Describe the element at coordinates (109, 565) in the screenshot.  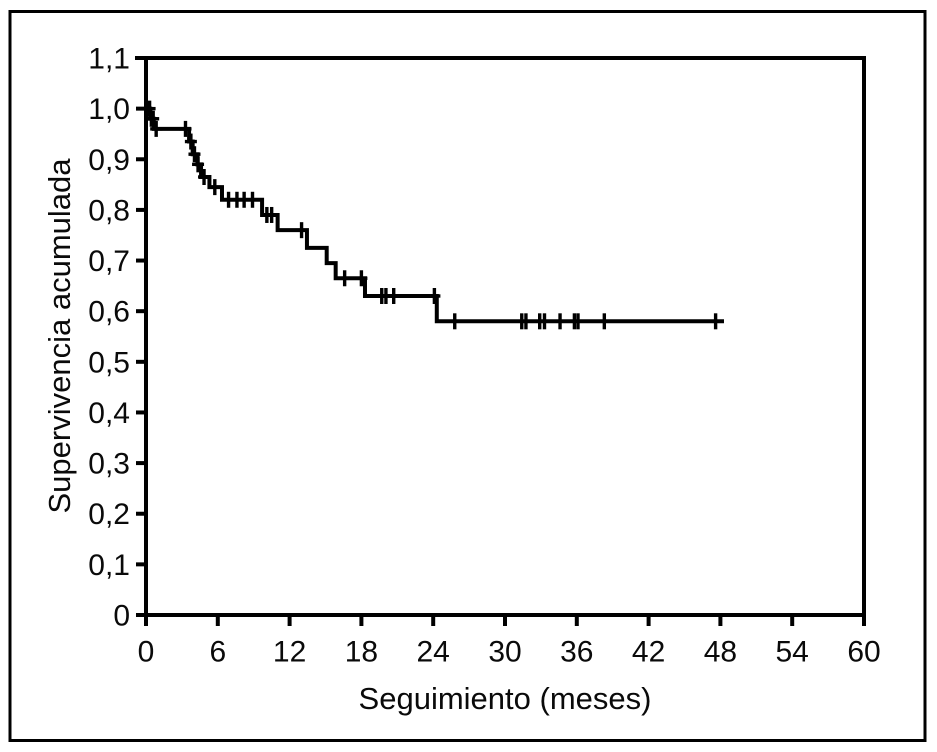
I see `y-tick-label: 0,1` at that location.